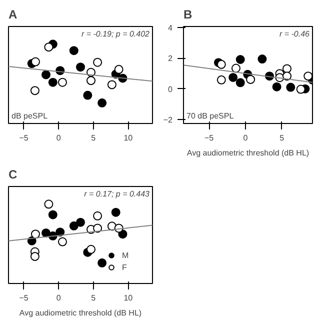 The height and width of the screenshot is (320, 320). Describe the element at coordinates (125, 267) in the screenshot. I see `legend-label: F` at that location.